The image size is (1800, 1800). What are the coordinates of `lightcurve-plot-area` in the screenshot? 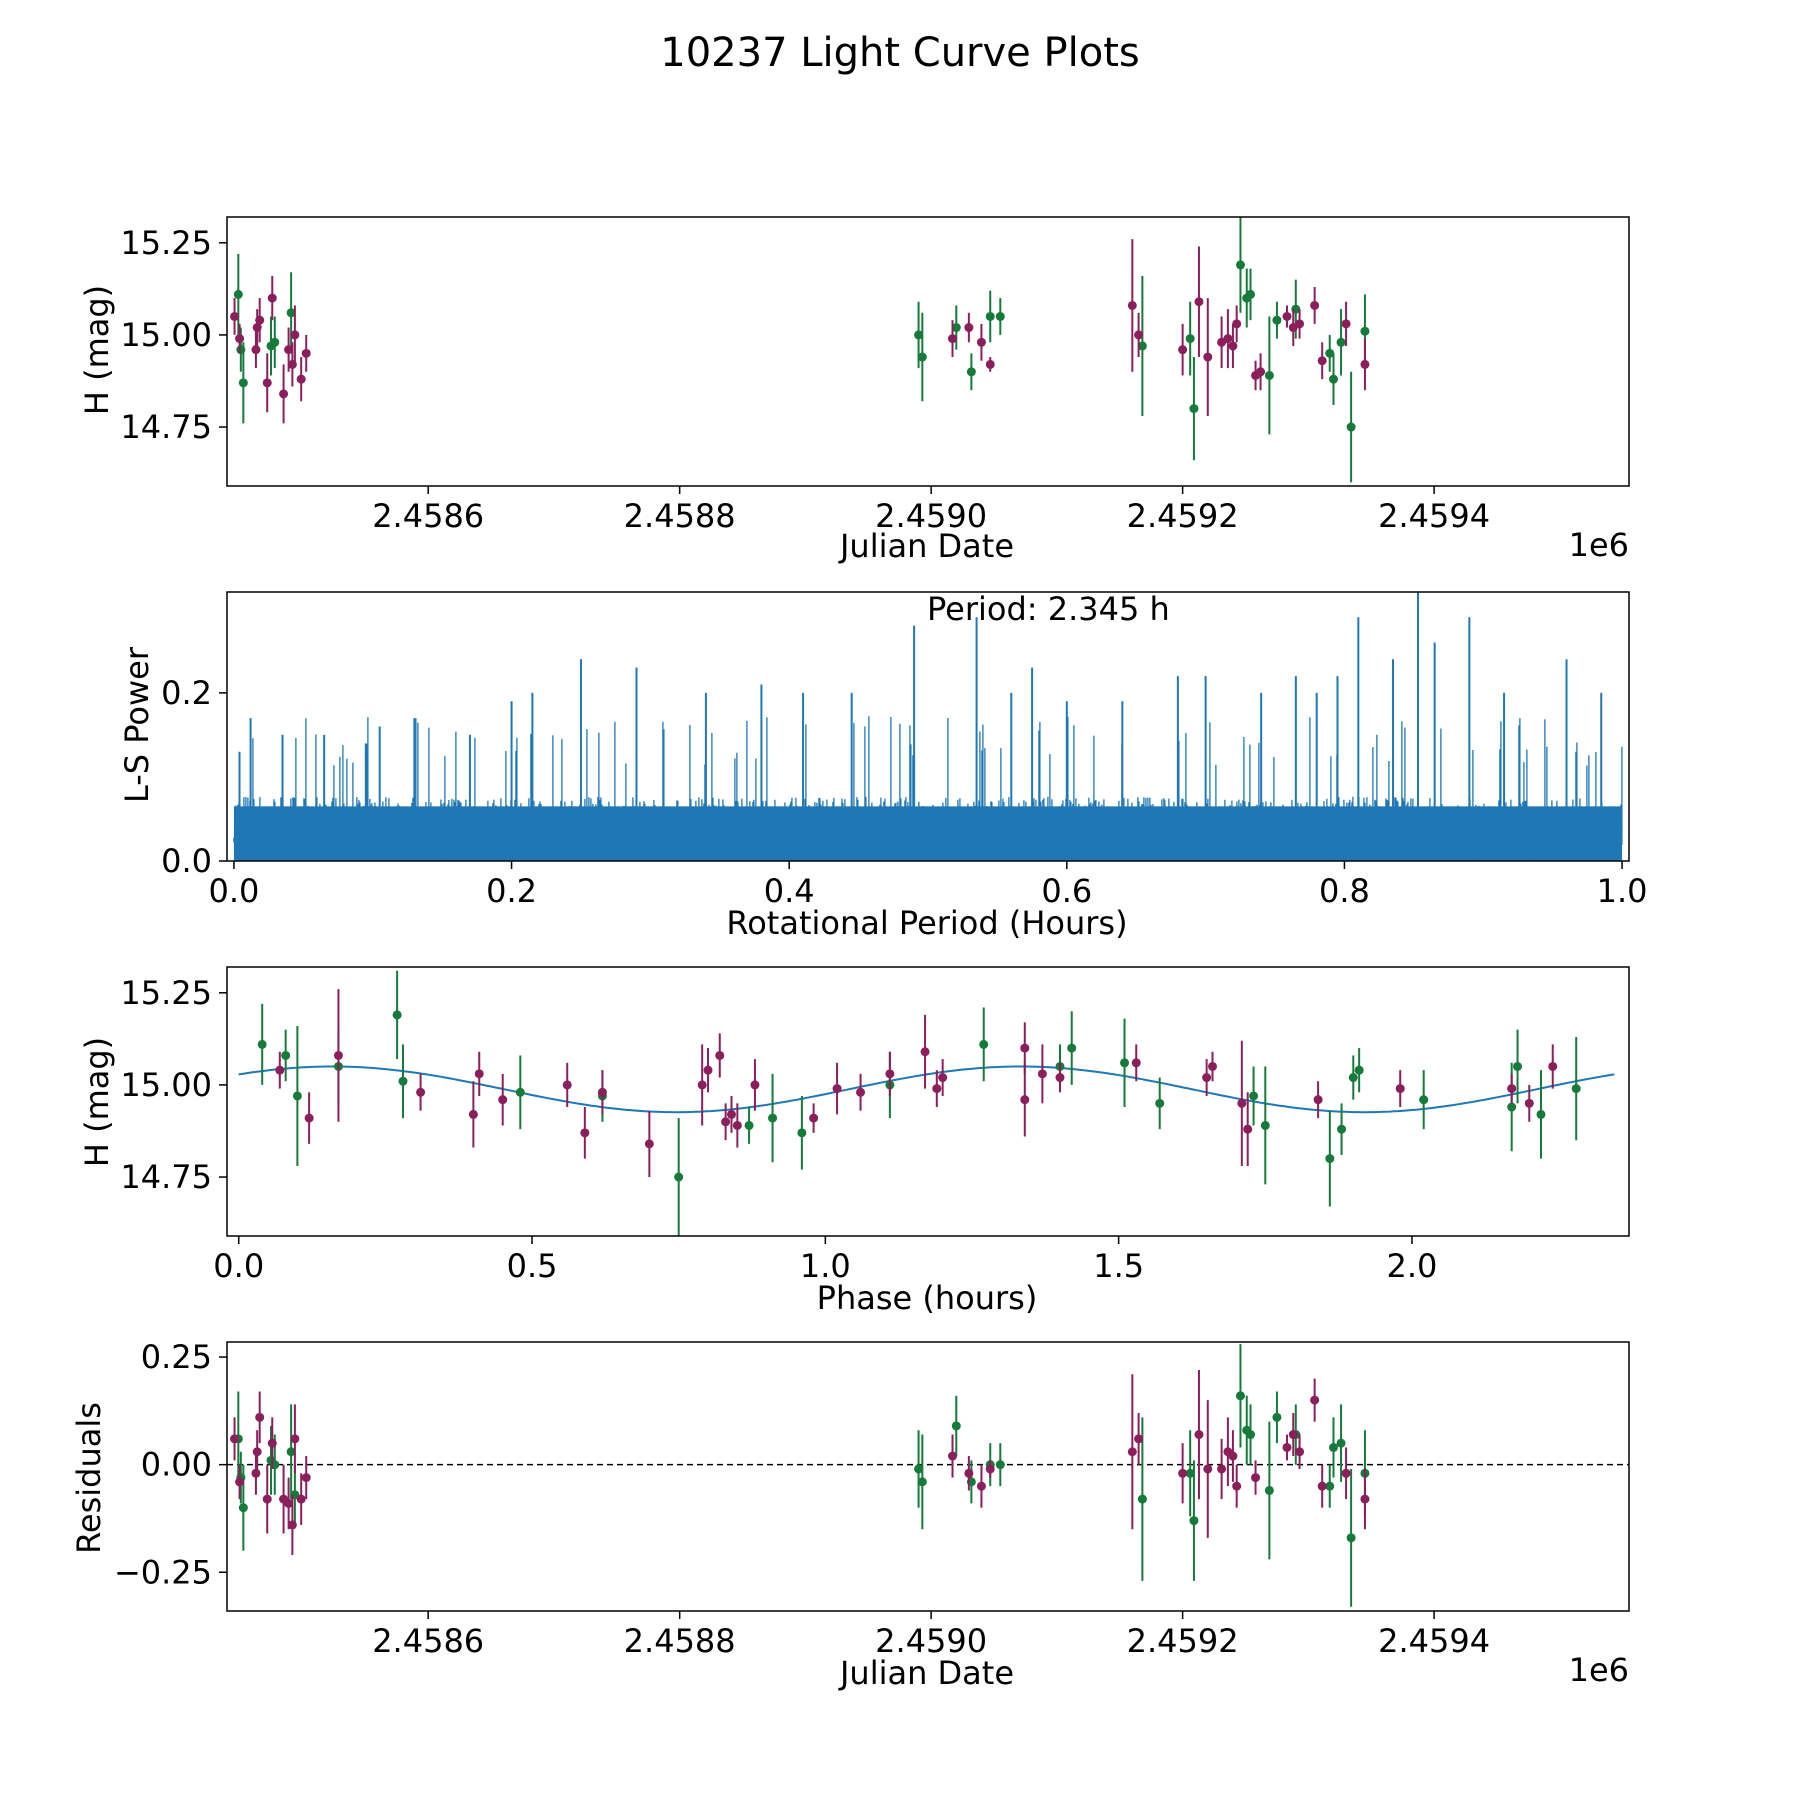 It's located at (800, 350).